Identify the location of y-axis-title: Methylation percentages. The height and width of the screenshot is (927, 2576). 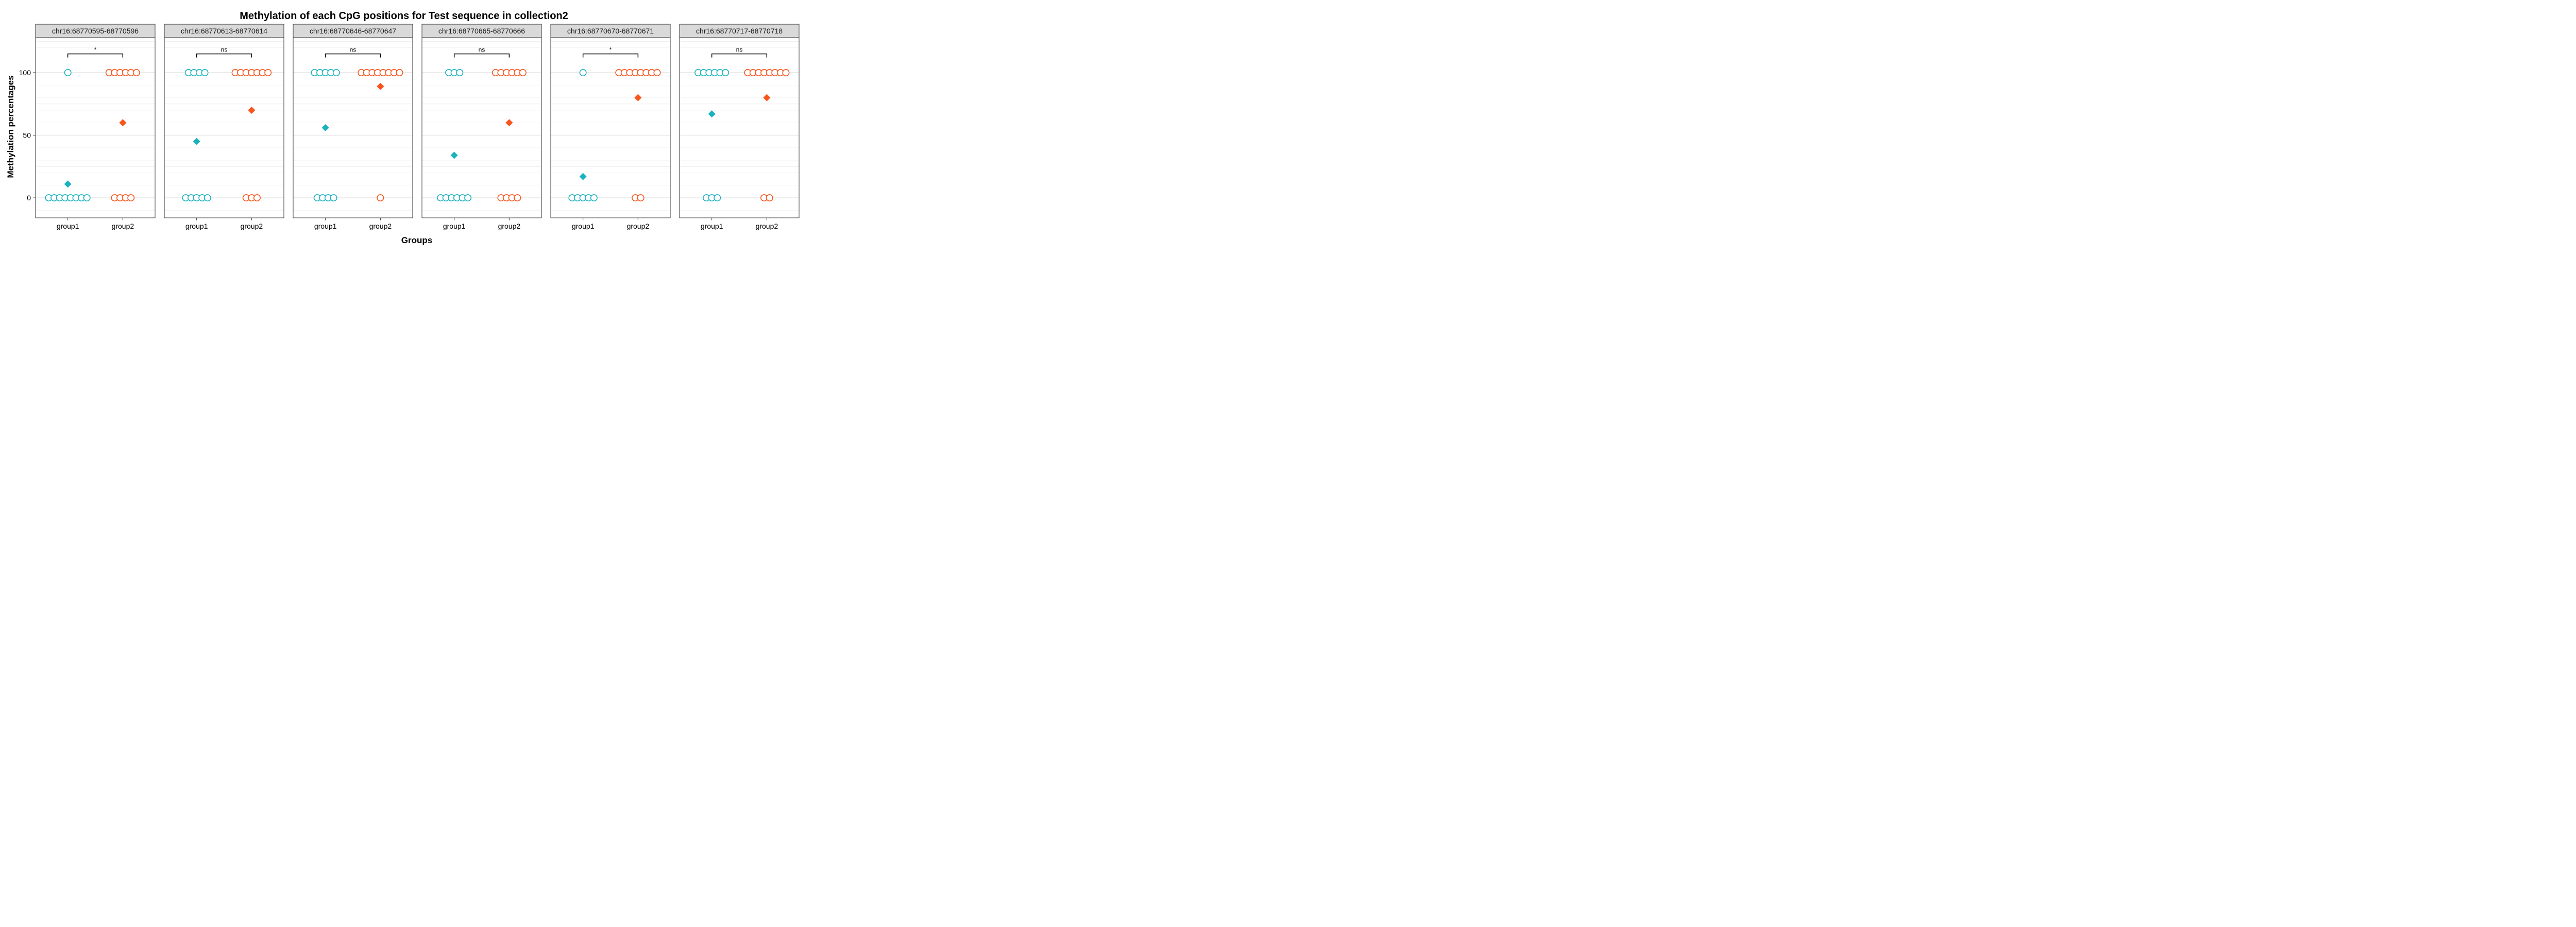
(10, 127).